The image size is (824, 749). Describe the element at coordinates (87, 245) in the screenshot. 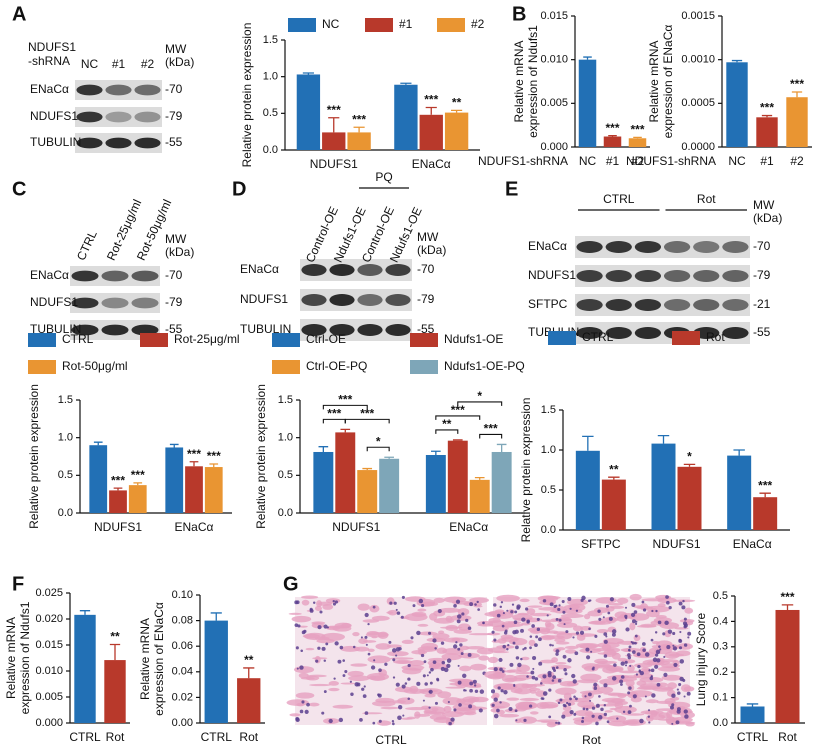

I see `lane-label: CTRL` at that location.